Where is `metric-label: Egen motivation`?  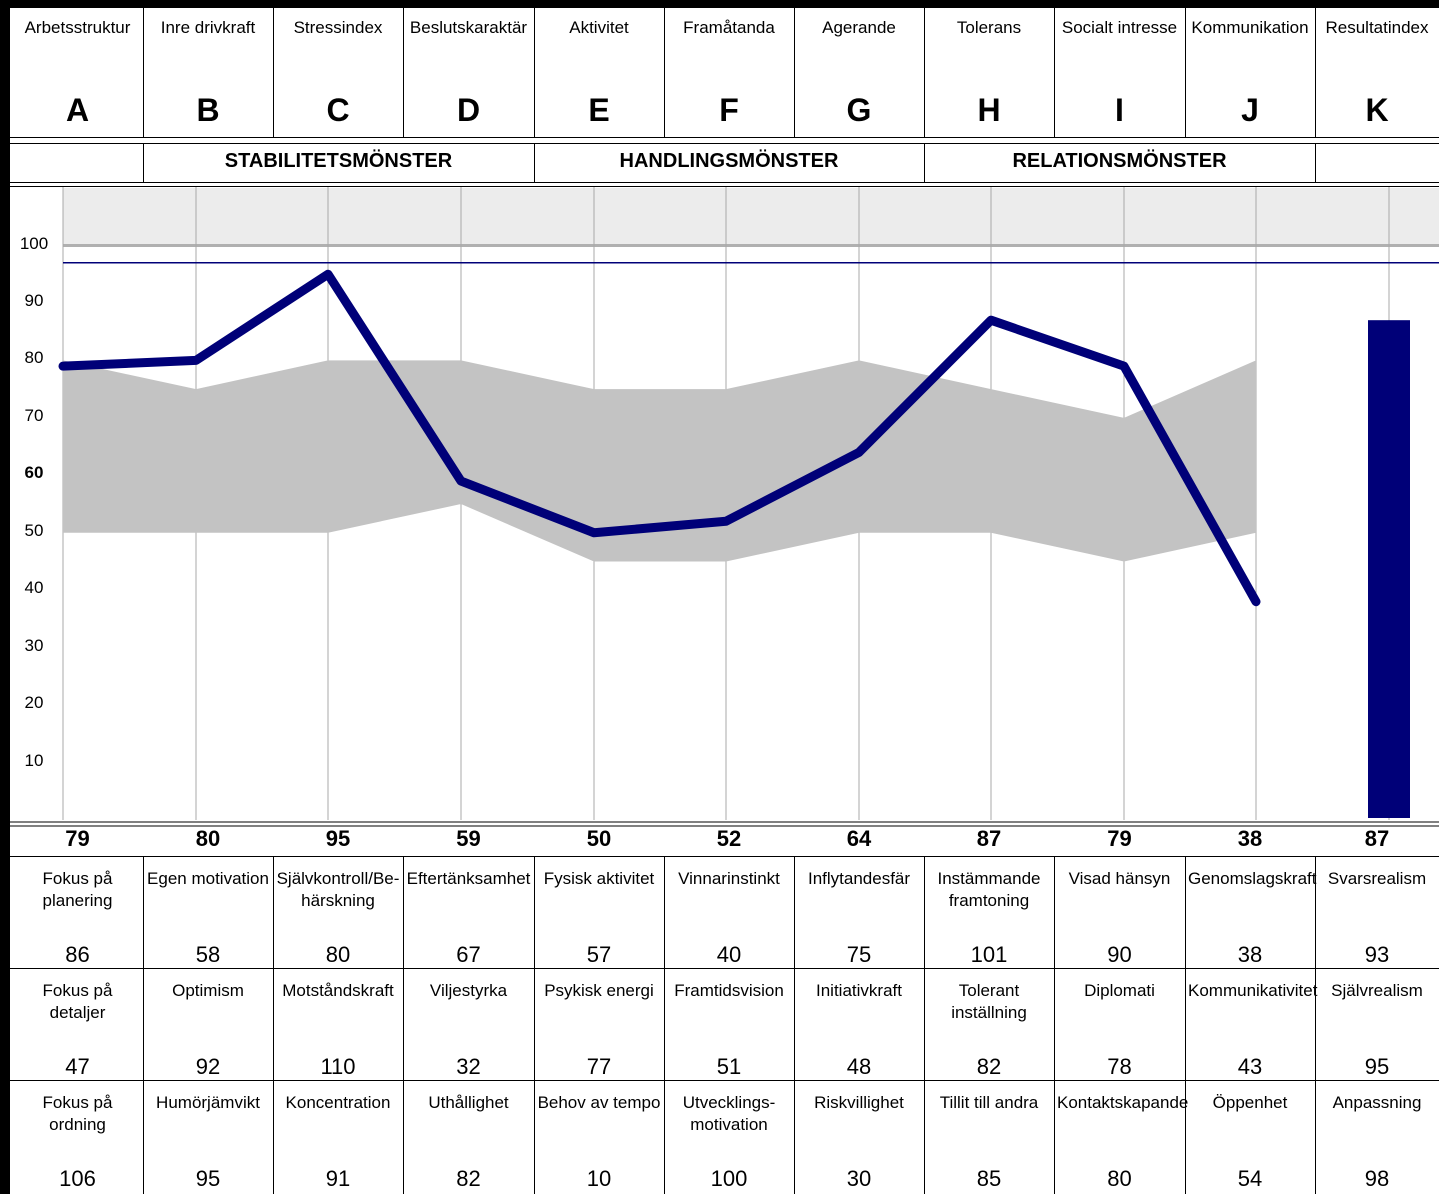
metric-label: Egen motivation is located at coordinates (208, 878).